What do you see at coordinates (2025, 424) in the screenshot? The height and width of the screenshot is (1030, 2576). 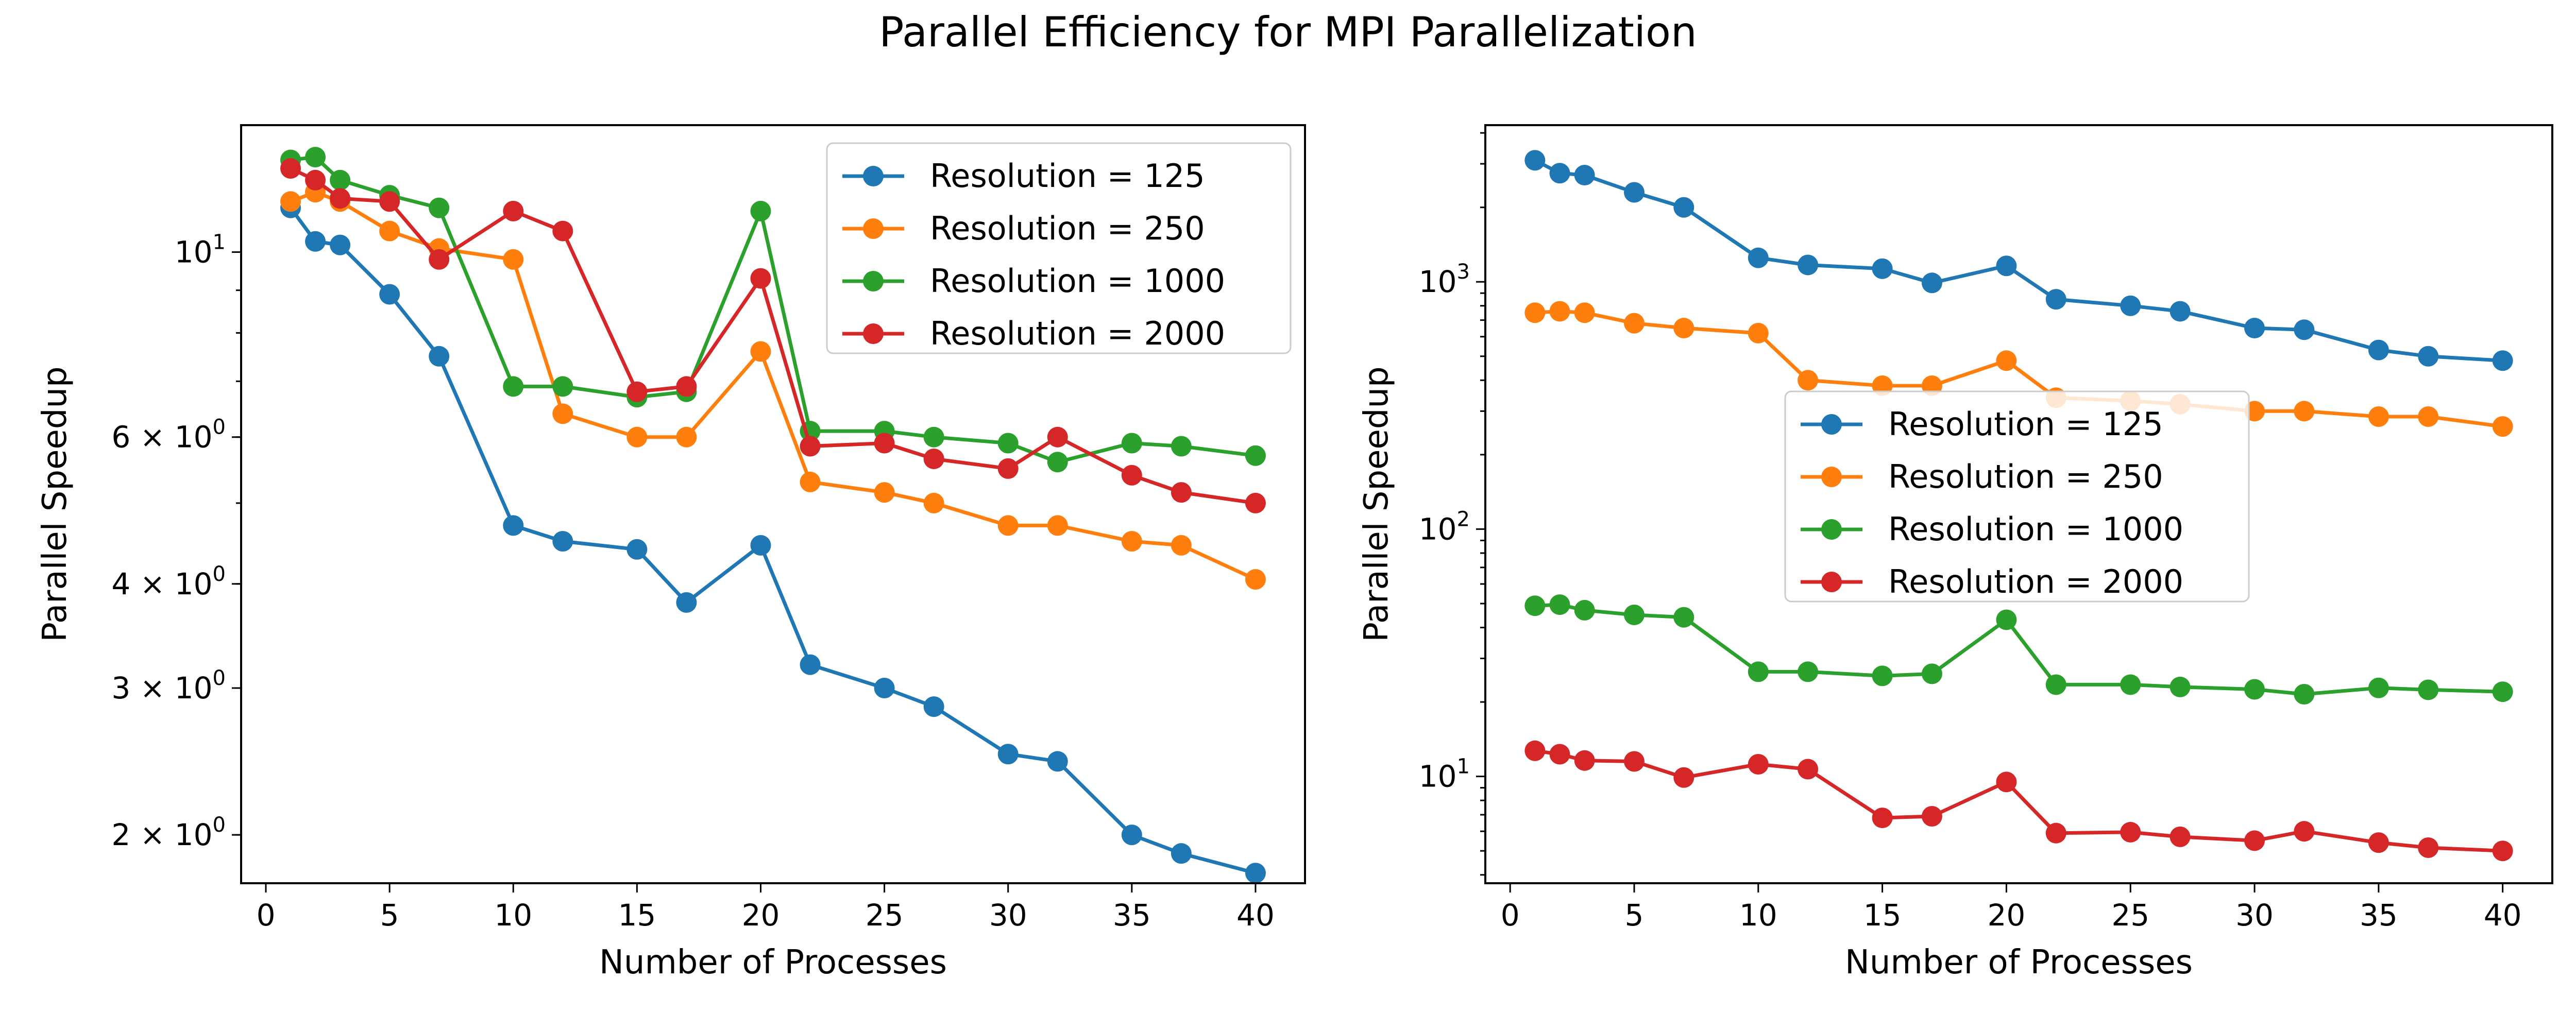 I see `legend-label: Resolution = 125` at bounding box center [2025, 424].